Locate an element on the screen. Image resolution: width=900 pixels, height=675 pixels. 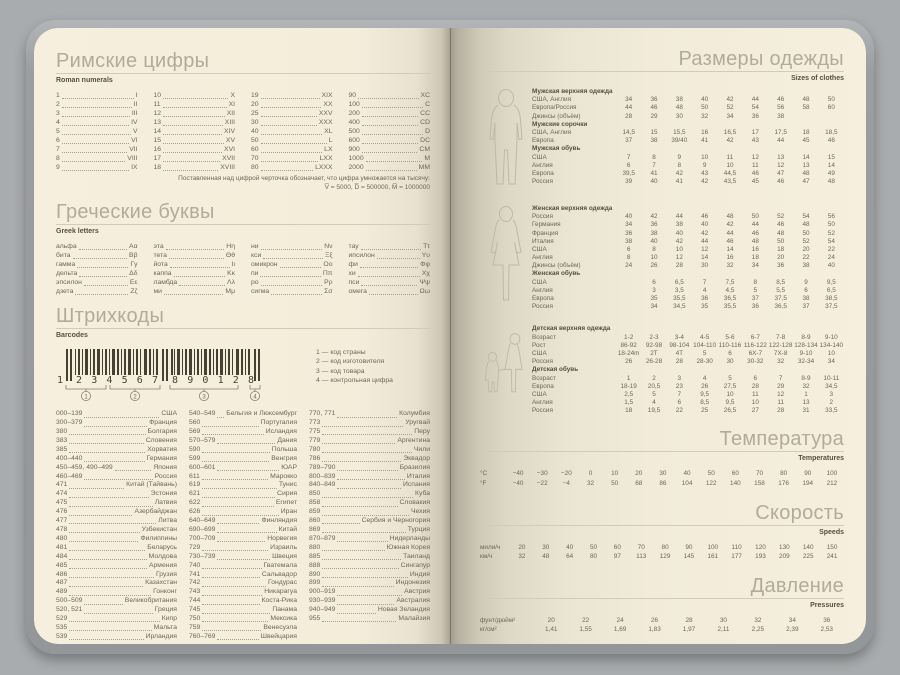
size-value: 30 is located at coordinates (730, 362).